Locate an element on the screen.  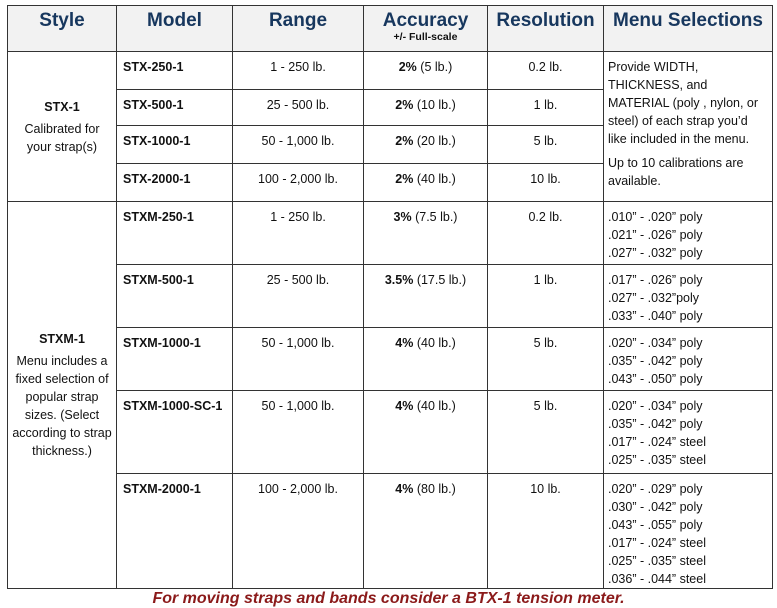
model-cell: STXM-1000-SC-1 is located at coordinates (174, 432).